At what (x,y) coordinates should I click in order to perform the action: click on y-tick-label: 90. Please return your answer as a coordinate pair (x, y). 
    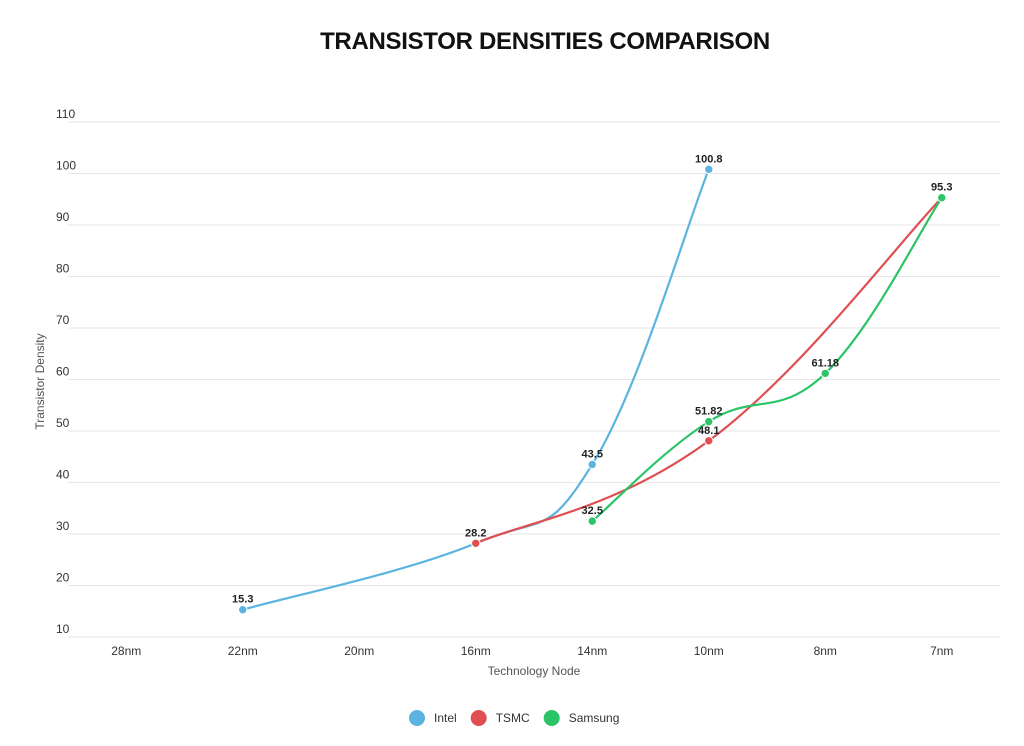
    Looking at the image, I should click on (63, 217).